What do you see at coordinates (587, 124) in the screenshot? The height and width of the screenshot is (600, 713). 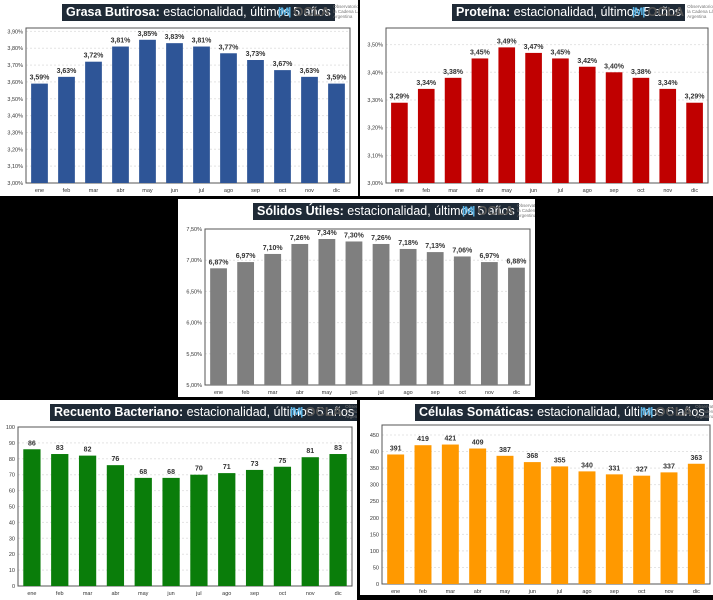 I see `bar-ago` at bounding box center [587, 124].